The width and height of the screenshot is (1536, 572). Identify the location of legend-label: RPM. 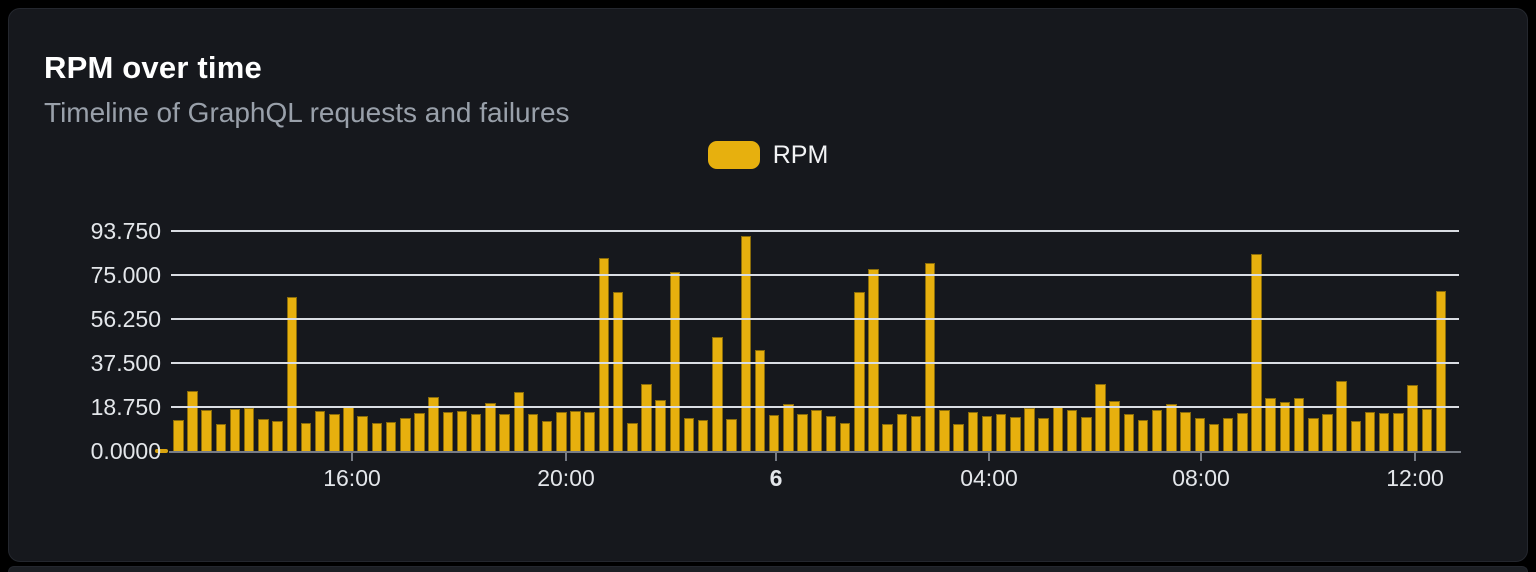
(800, 155).